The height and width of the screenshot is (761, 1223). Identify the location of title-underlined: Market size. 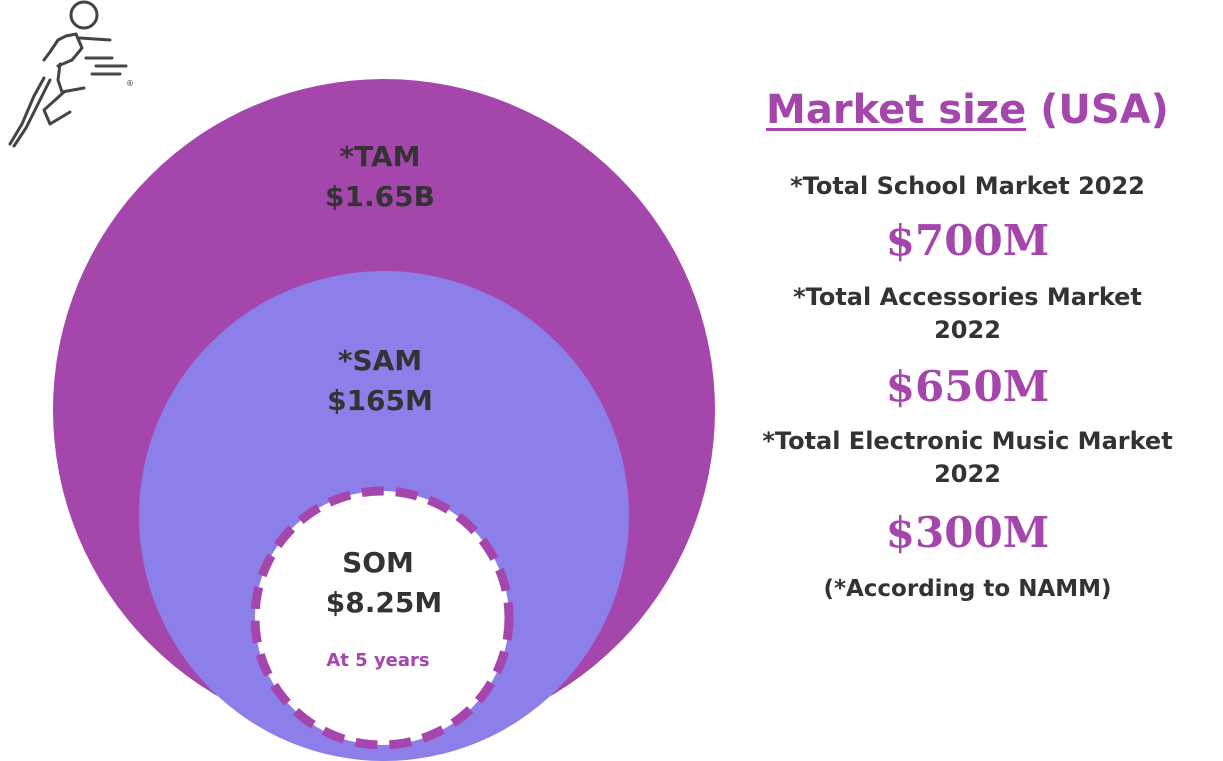
(896, 110).